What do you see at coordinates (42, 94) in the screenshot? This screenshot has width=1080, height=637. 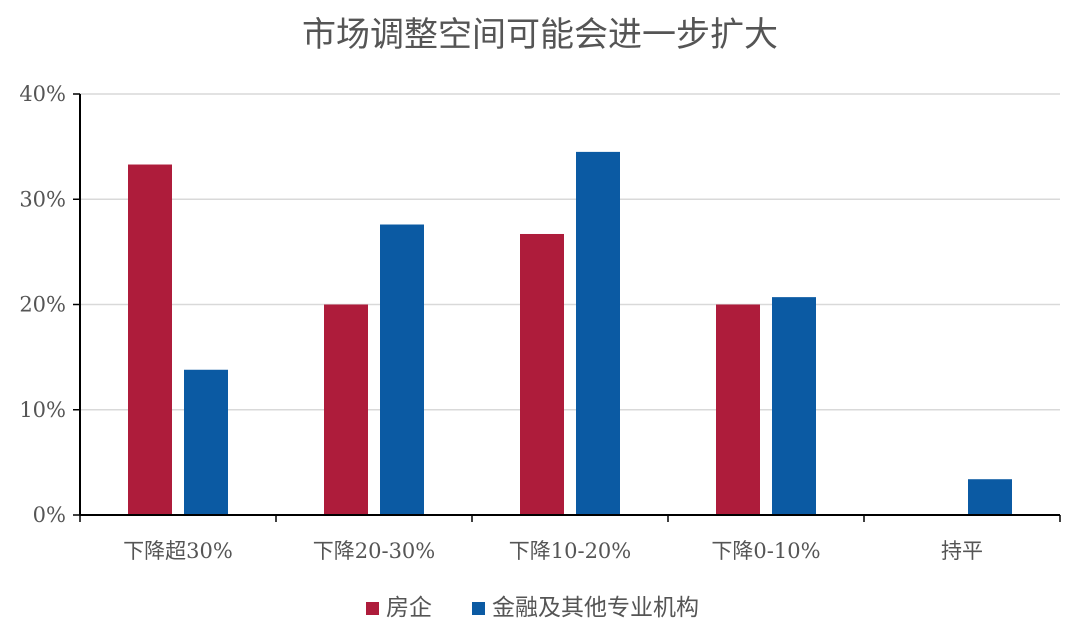 I see `y-tick-label: 40%` at bounding box center [42, 94].